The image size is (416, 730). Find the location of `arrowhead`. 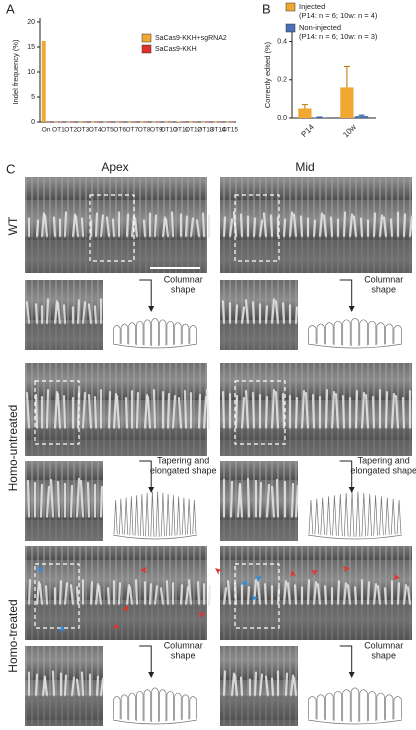

arrowhead is located at coordinates (314, 573).